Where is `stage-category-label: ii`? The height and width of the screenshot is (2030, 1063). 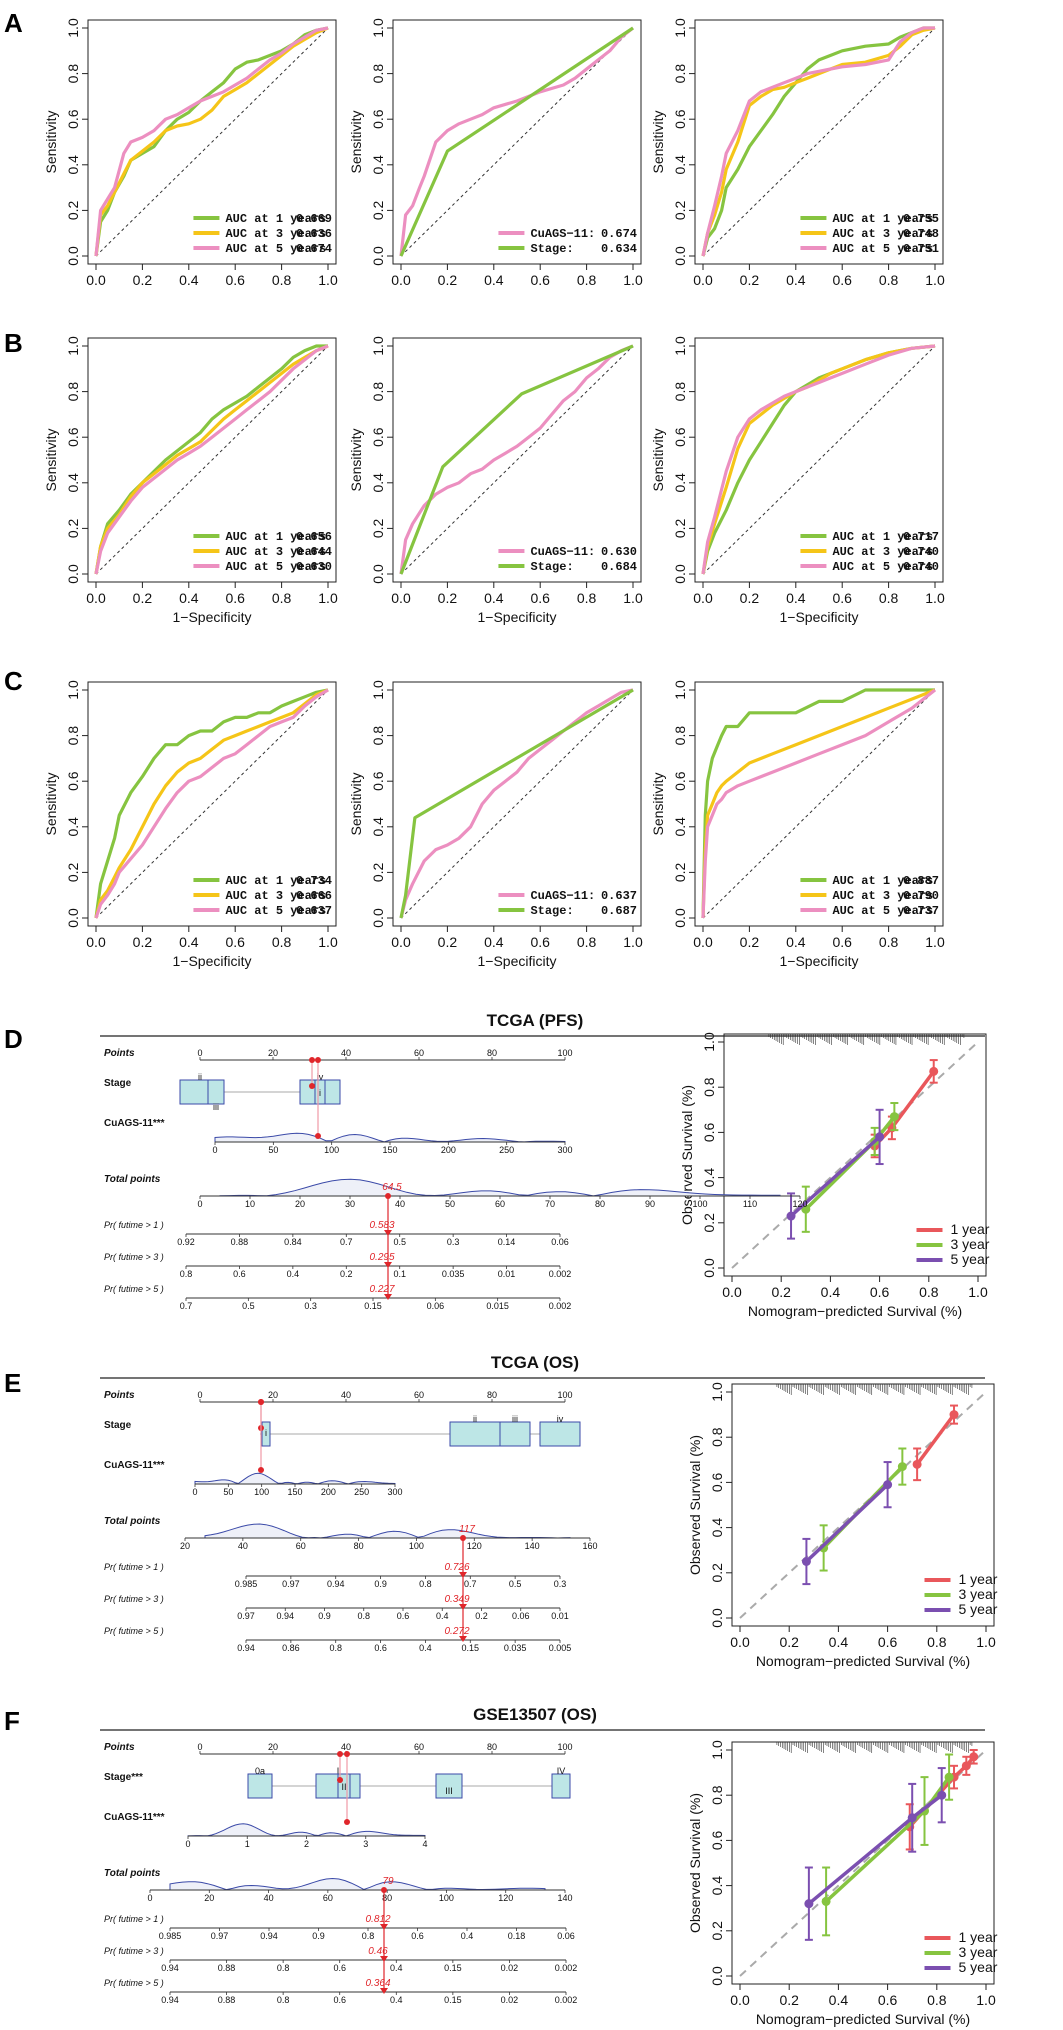
stage-category-label: ii is located at coordinates (475, 1419).